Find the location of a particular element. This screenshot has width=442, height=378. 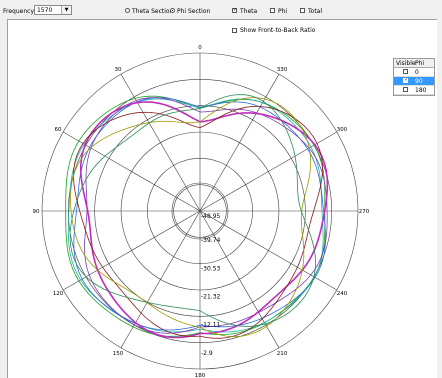

visibility-table-header: Visible Phi is located at coordinates (414, 63).